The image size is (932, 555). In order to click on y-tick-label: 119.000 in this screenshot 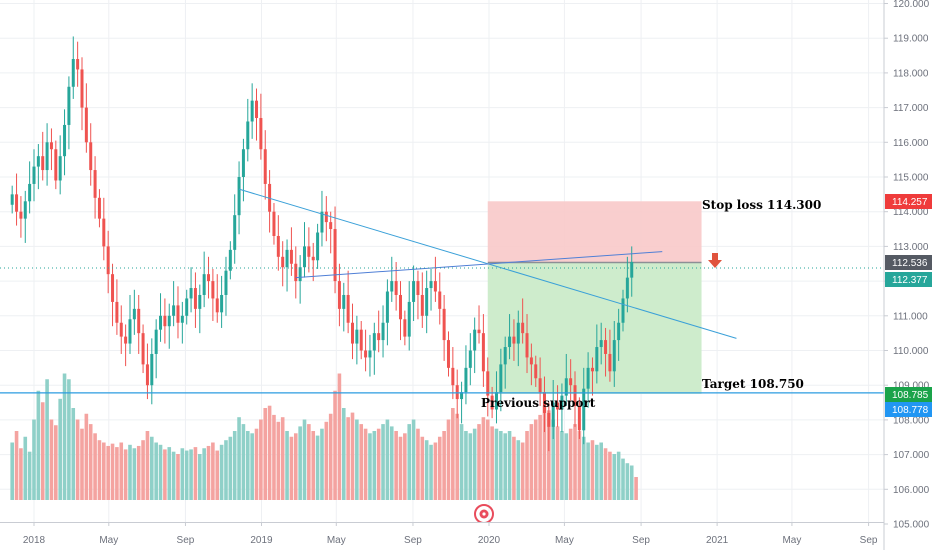, I will do `click(911, 39)`.